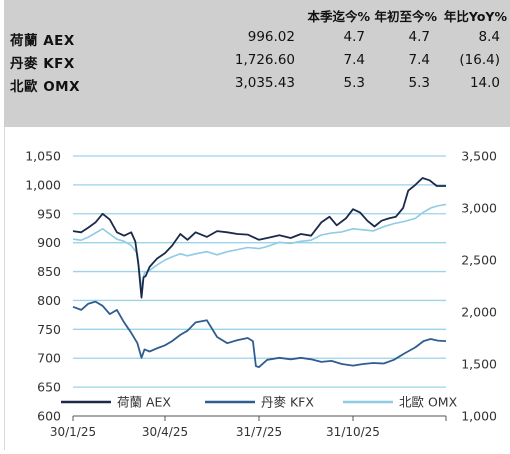 This screenshot has height=454, width=510. What do you see at coordinates (144, 402) in the screenshot?
I see `legend-label: 荷蘭 AEX` at bounding box center [144, 402].